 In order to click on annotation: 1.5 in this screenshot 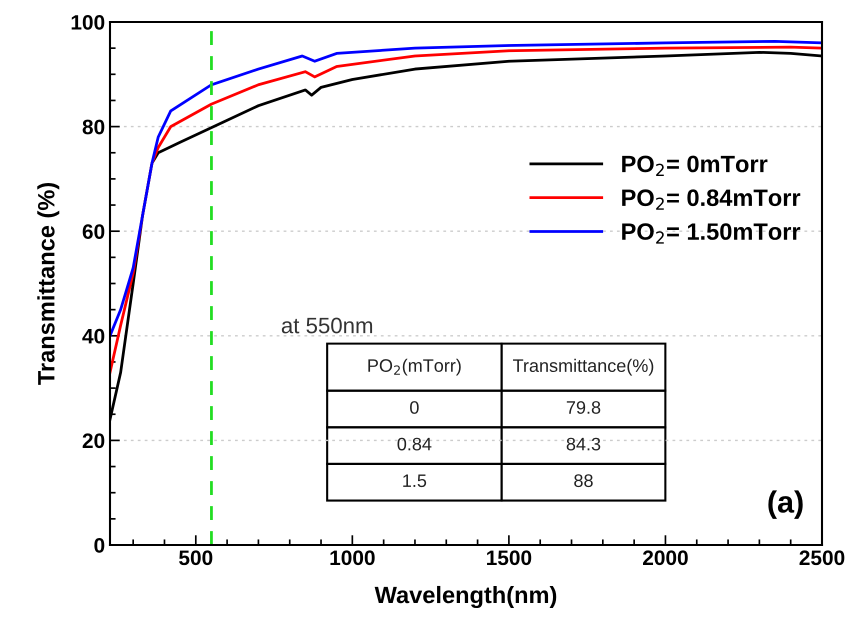, I will do `click(414, 481)`.